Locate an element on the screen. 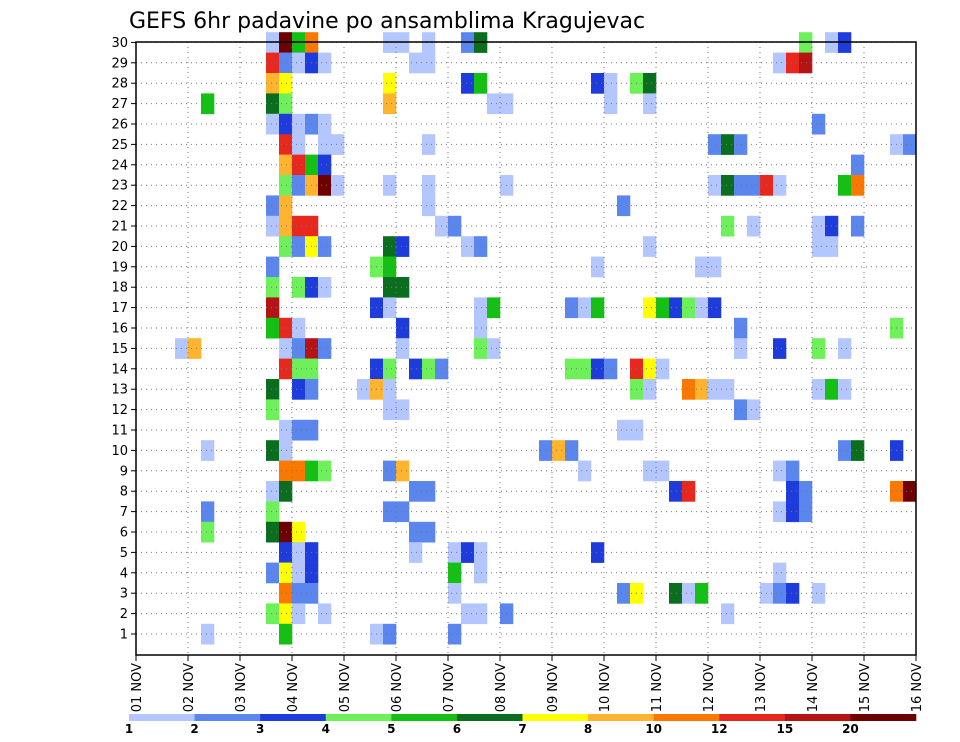 The height and width of the screenshot is (742, 960). y-tick-label: 6 is located at coordinates (124, 533).